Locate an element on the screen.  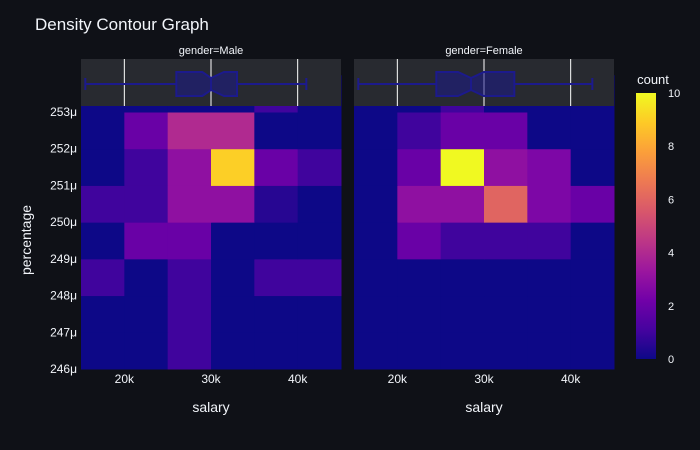
y-tick-label: 250μ is located at coordinates (63, 222).